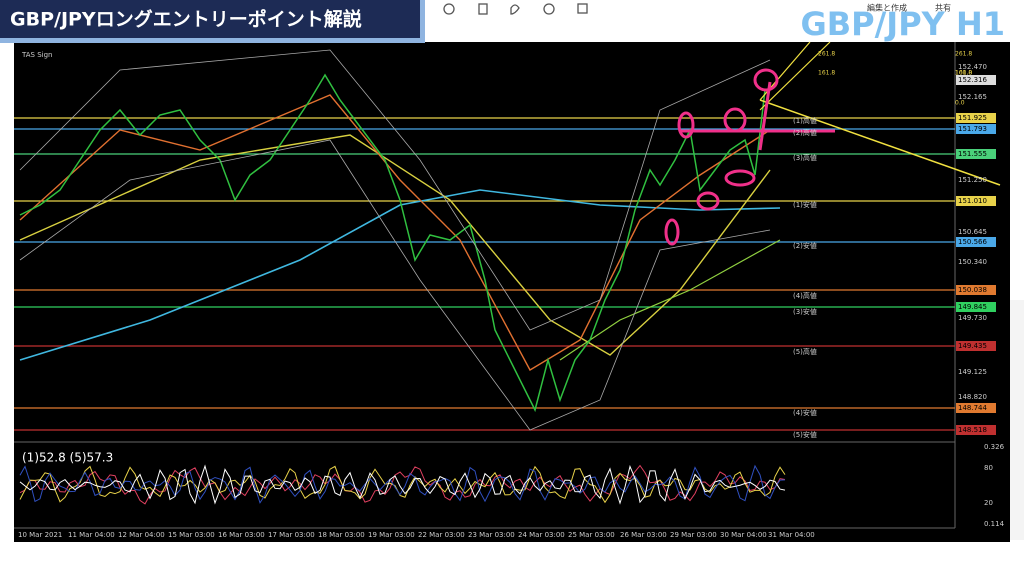  What do you see at coordinates (91, 535) in the screenshot?
I see `date-label: 11 Mar 04:00` at bounding box center [91, 535].